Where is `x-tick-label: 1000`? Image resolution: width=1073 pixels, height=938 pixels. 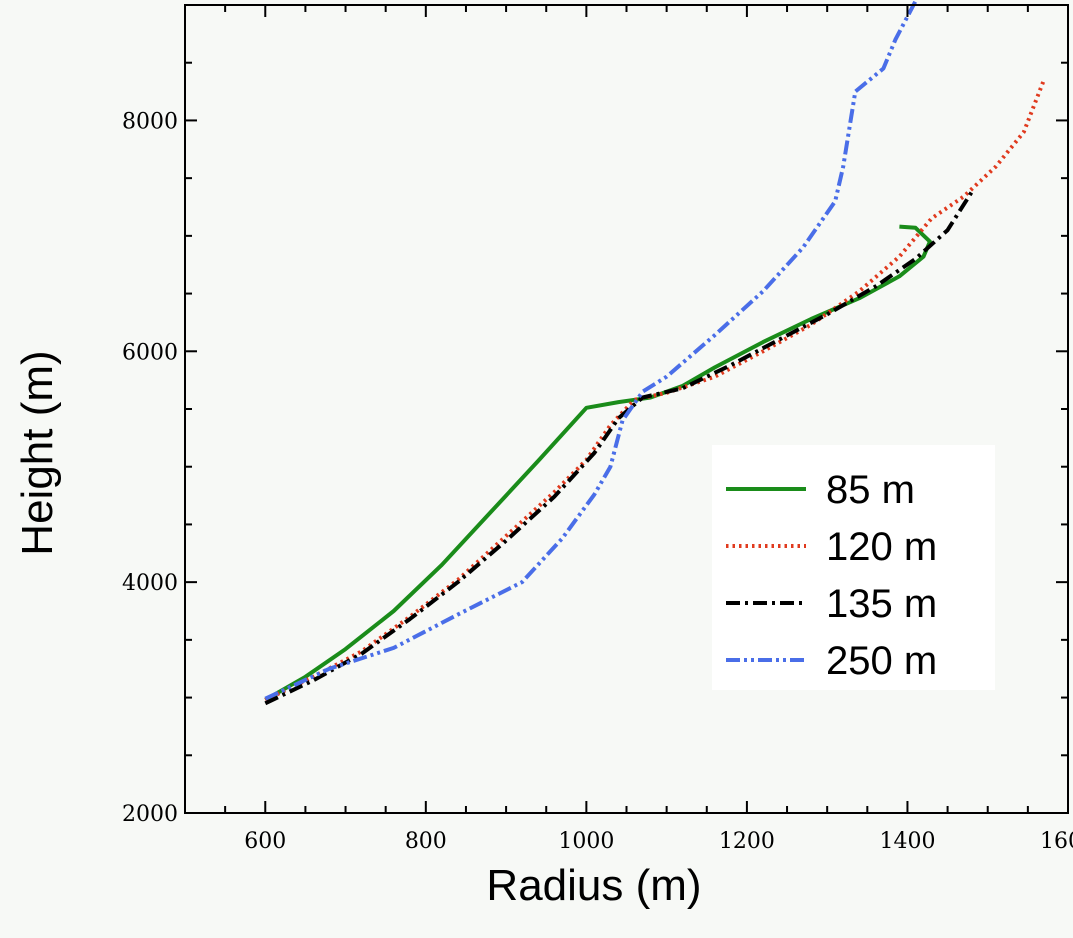
x-tick-label: 1000 is located at coordinates (586, 841).